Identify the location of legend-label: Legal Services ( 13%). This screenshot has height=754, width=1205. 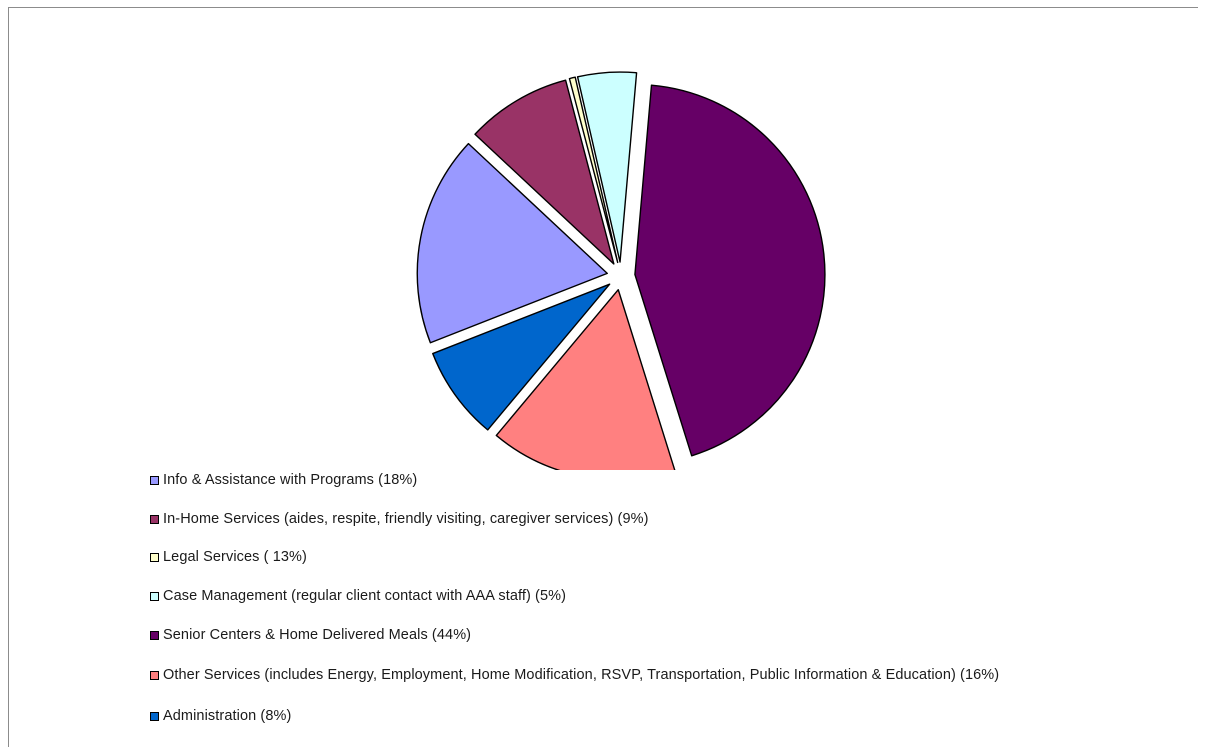
(235, 557).